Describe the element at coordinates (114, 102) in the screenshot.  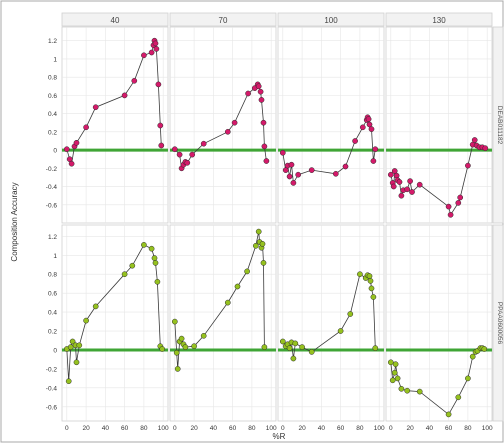
I see `series-line` at that location.